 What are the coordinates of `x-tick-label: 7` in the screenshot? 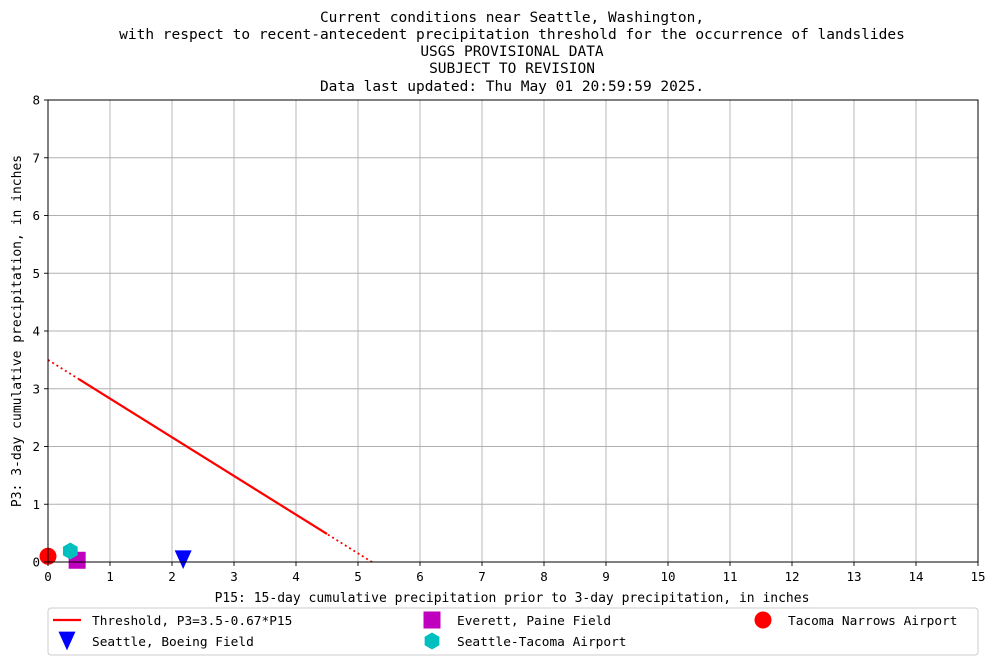 It's located at (482, 576).